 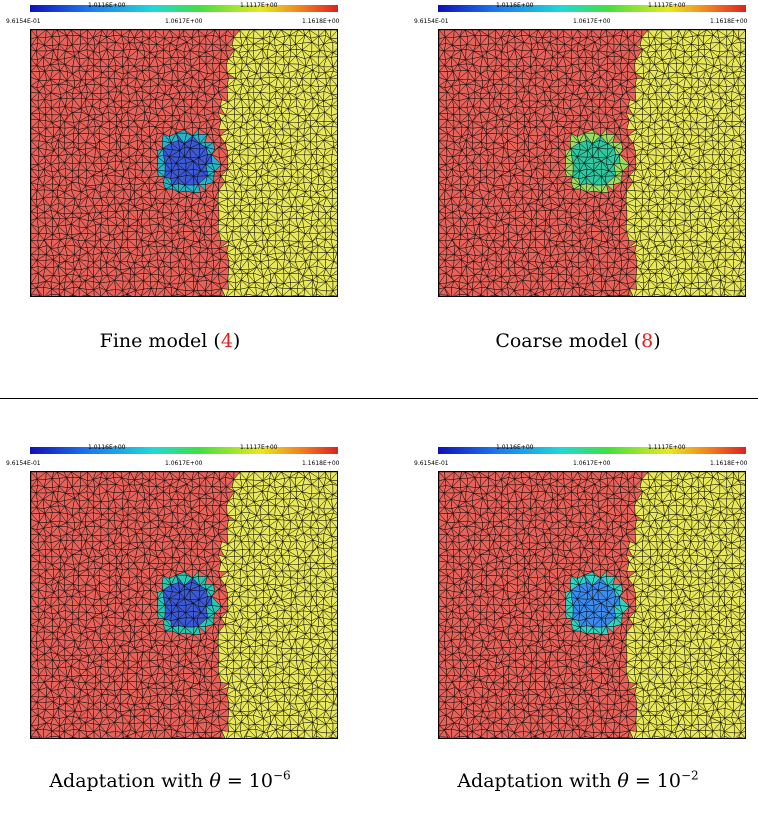 I want to click on caption-close: ), so click(x=236, y=341).